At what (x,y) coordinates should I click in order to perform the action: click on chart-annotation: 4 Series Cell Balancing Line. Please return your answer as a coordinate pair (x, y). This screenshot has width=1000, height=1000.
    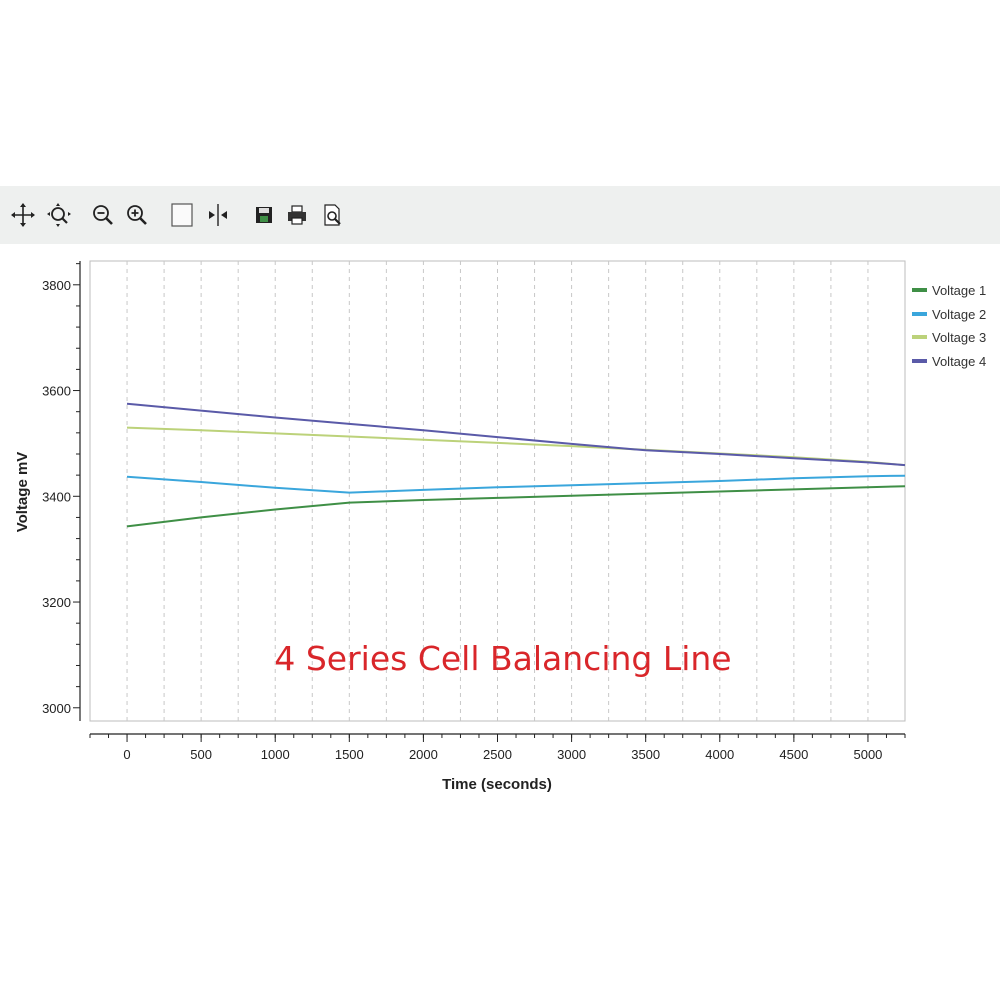
    Looking at the image, I should click on (502, 658).